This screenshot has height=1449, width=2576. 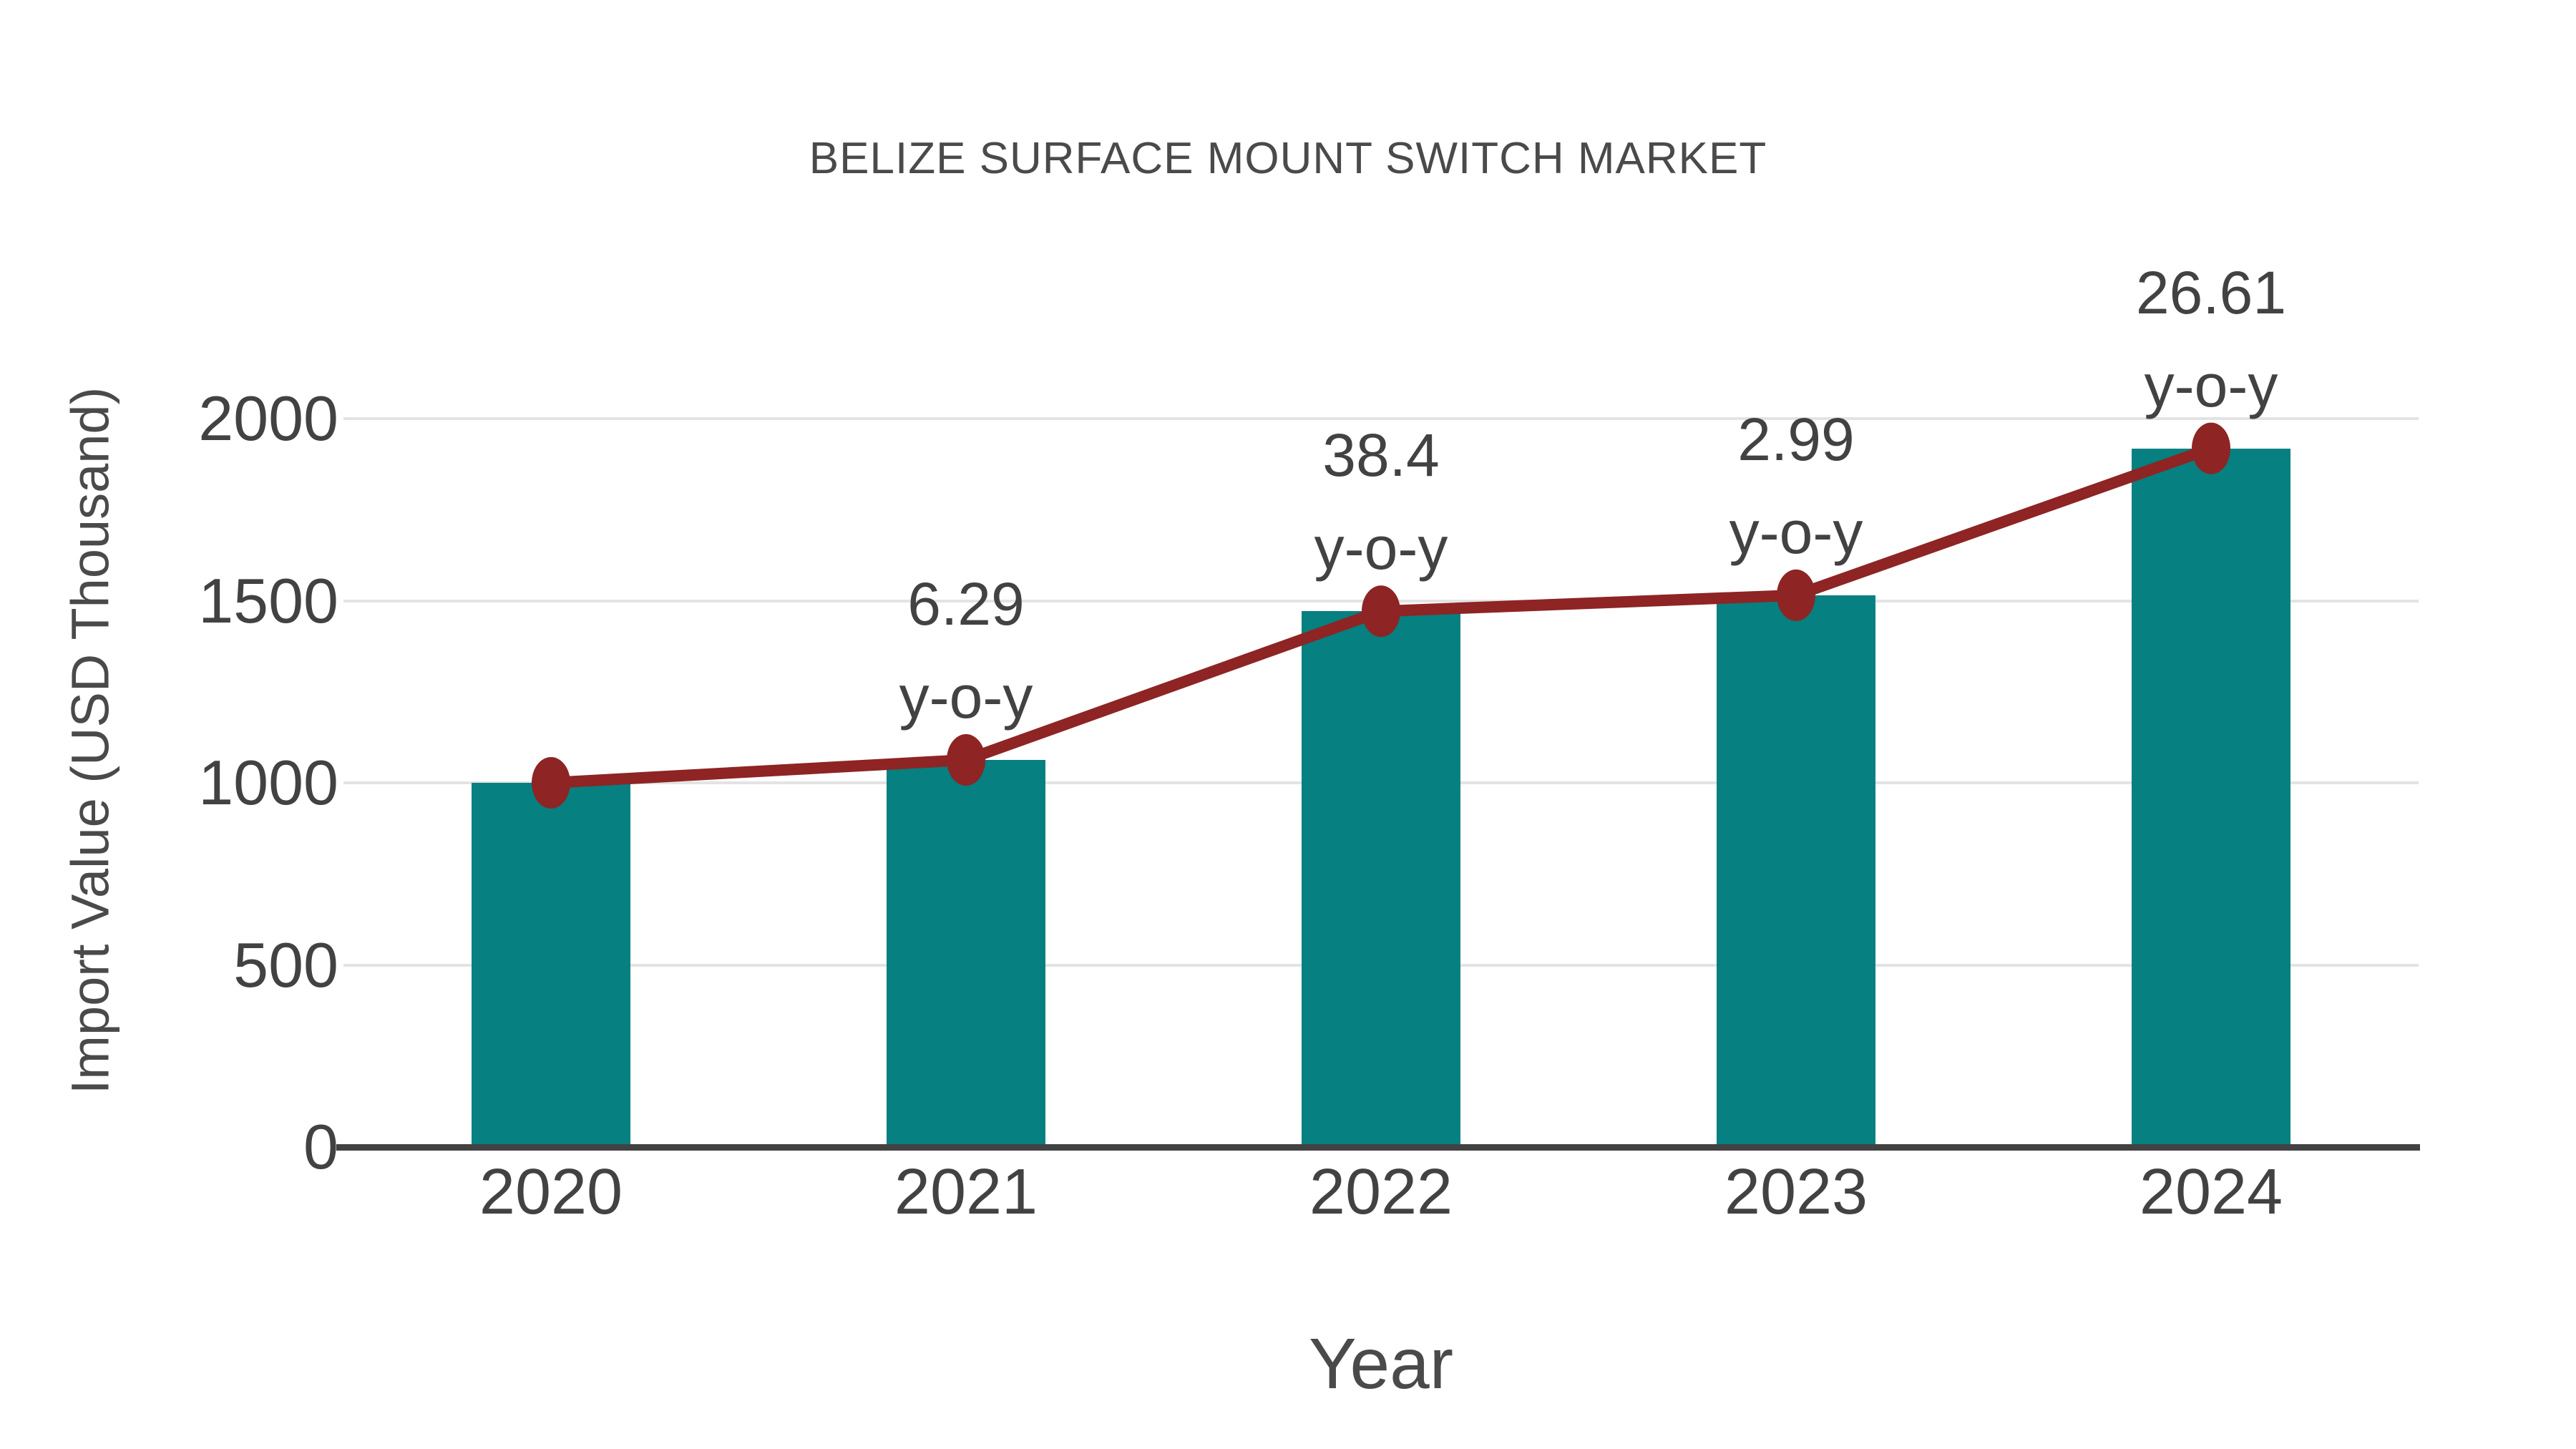 I want to click on marker-2020, so click(x=551, y=783).